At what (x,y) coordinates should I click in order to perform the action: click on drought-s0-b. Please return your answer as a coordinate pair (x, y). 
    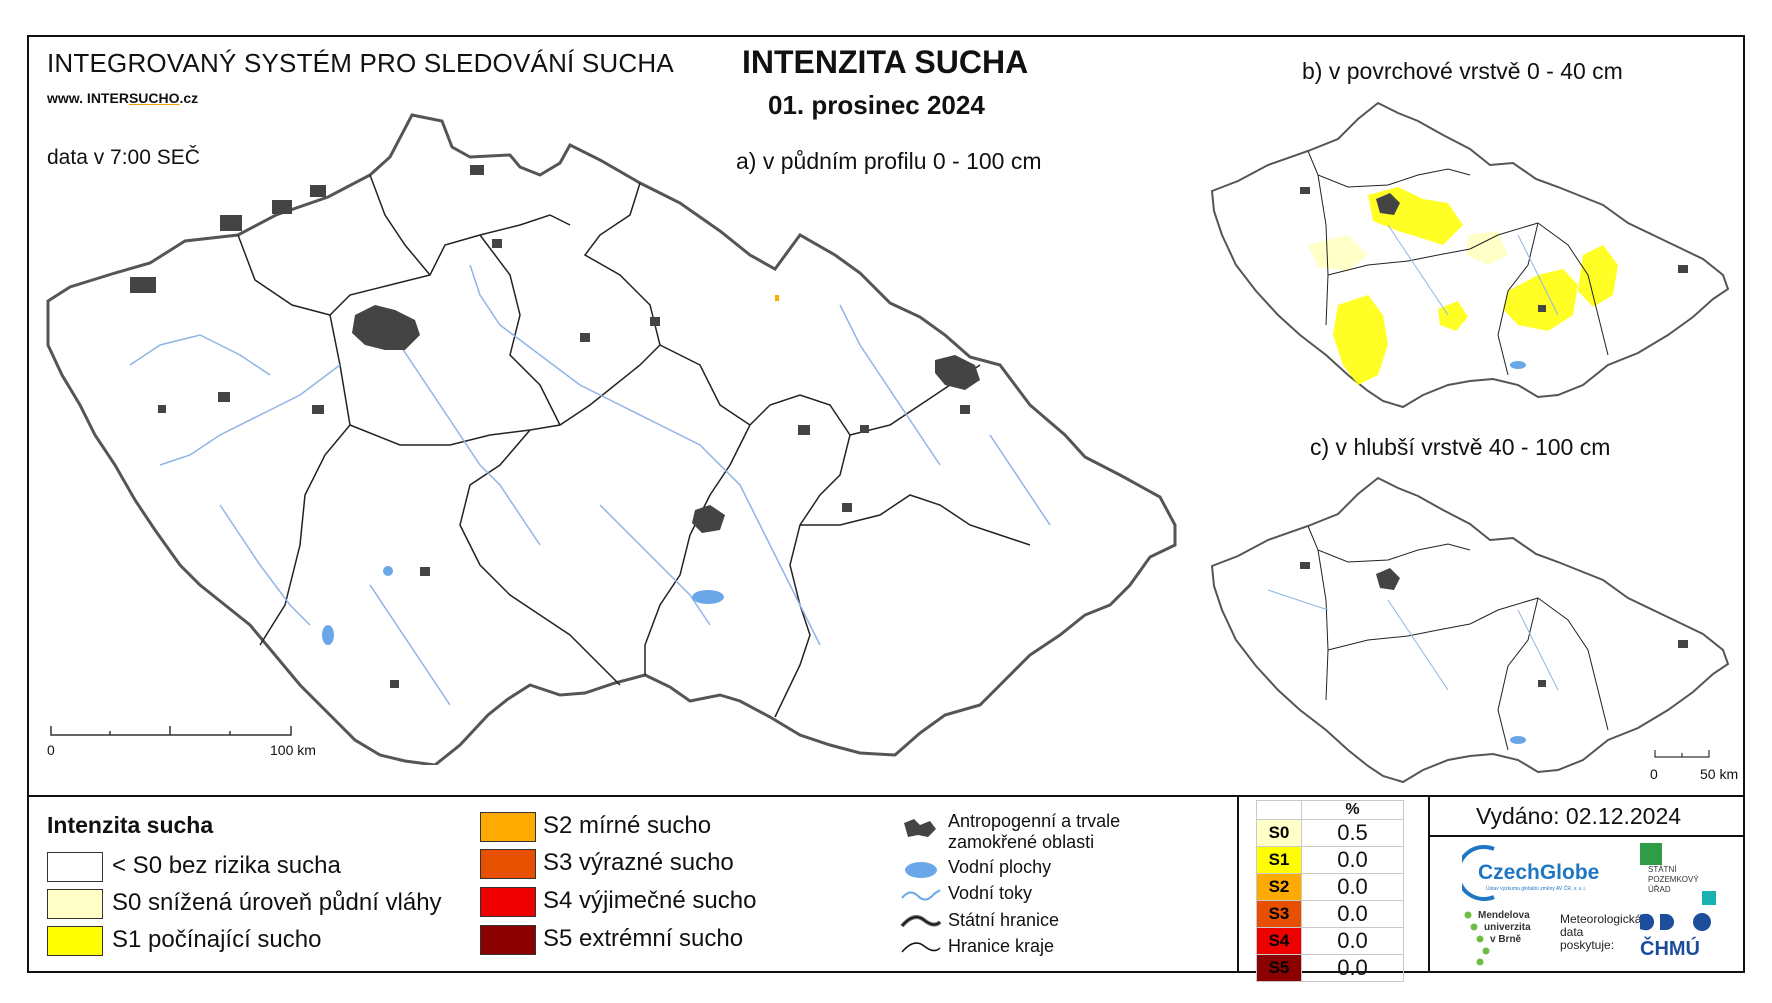
    Looking at the image, I should click on (1408, 251).